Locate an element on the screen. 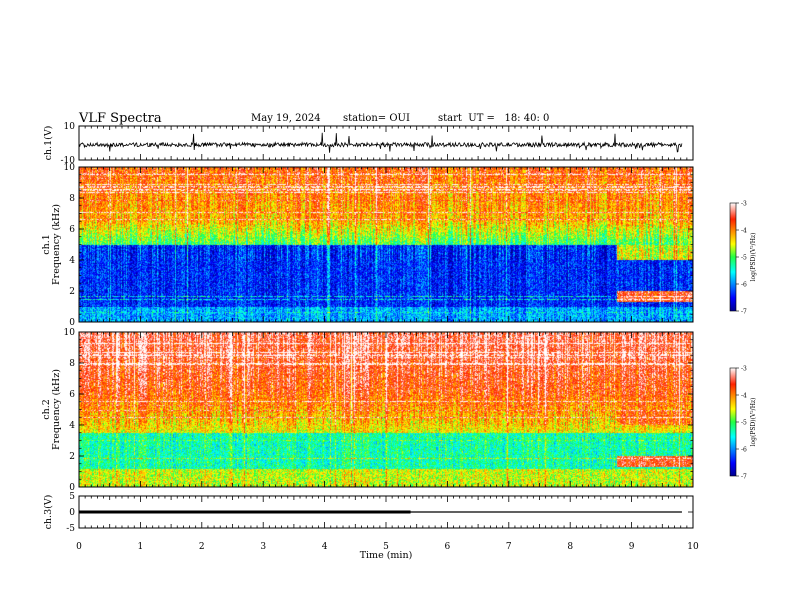 The height and width of the screenshot is (612, 792). ch1-voltage-trace is located at coordinates (380, 142).